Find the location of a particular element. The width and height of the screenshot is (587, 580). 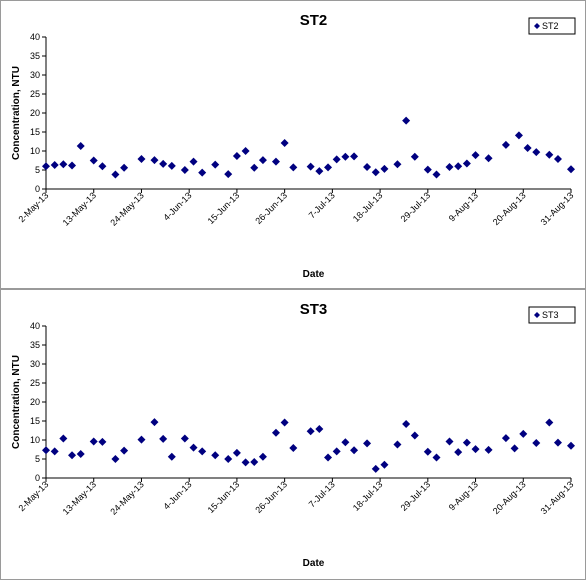

x-tick-label: 26-Jun-13 is located at coordinates (271, 497).